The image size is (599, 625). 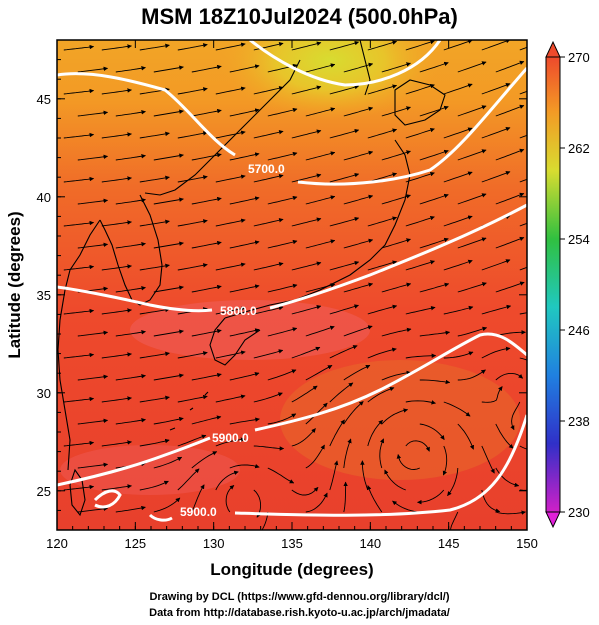 I want to click on contour-label-5900-b: 5900.0, so click(x=198, y=512).